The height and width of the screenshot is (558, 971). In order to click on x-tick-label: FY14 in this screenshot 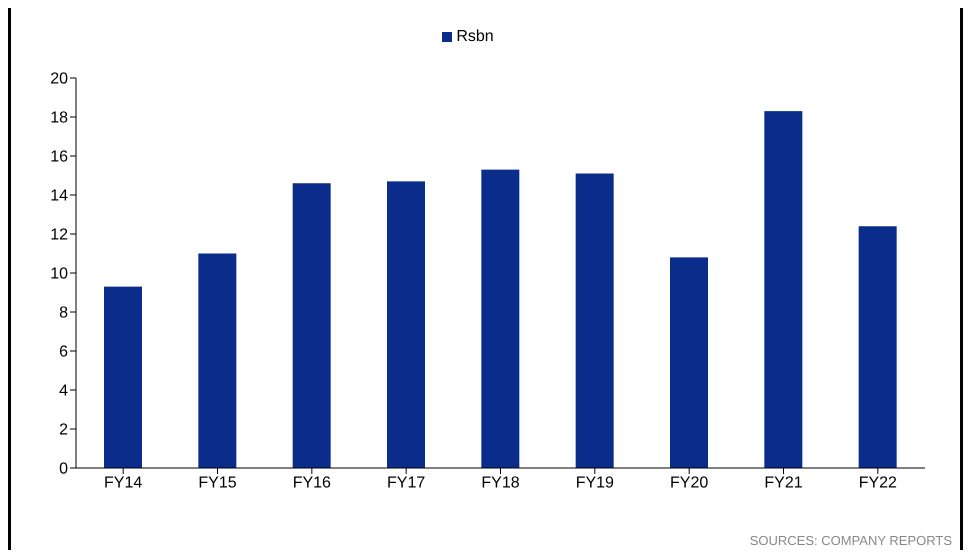, I will do `click(123, 483)`.